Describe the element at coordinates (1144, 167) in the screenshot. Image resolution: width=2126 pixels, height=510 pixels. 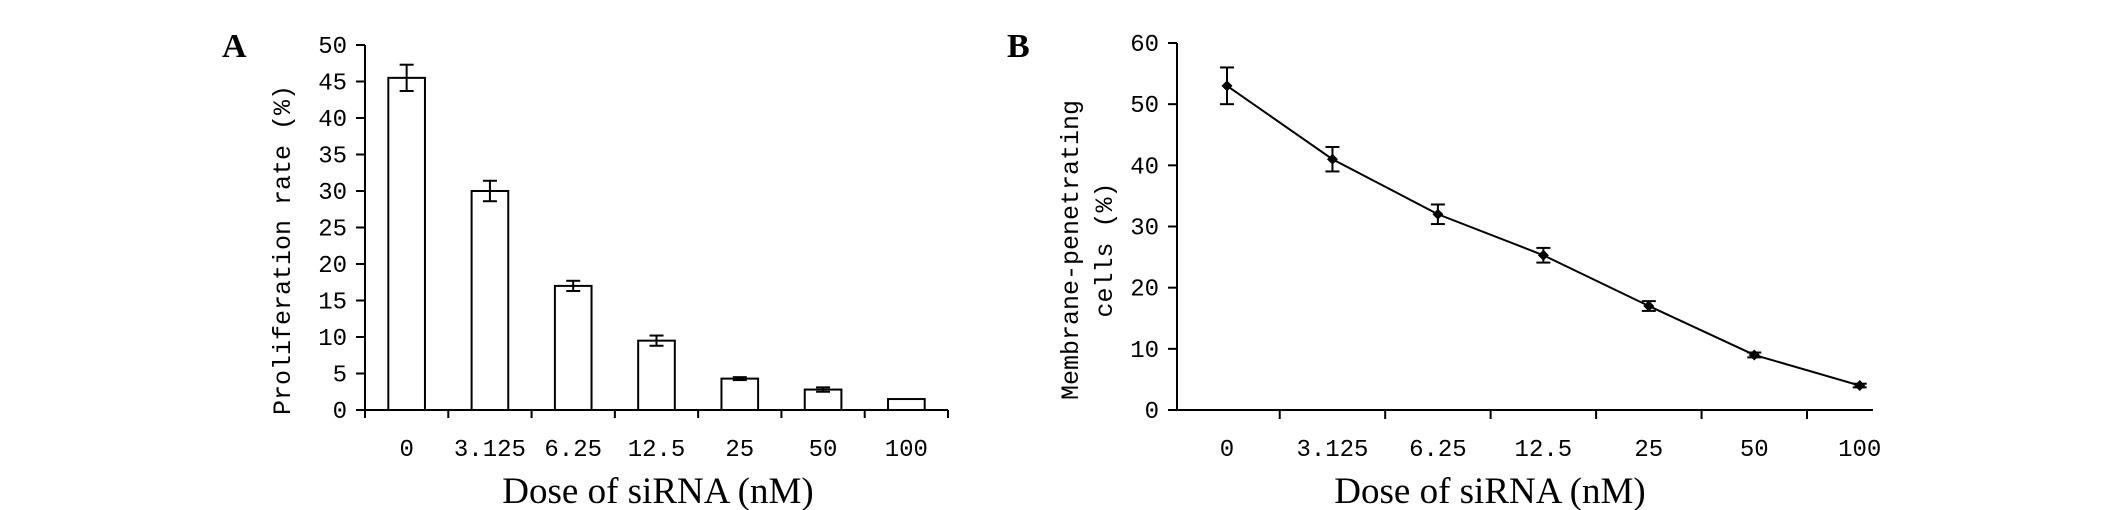
I see `panel-b-y-tick-label: 40` at that location.